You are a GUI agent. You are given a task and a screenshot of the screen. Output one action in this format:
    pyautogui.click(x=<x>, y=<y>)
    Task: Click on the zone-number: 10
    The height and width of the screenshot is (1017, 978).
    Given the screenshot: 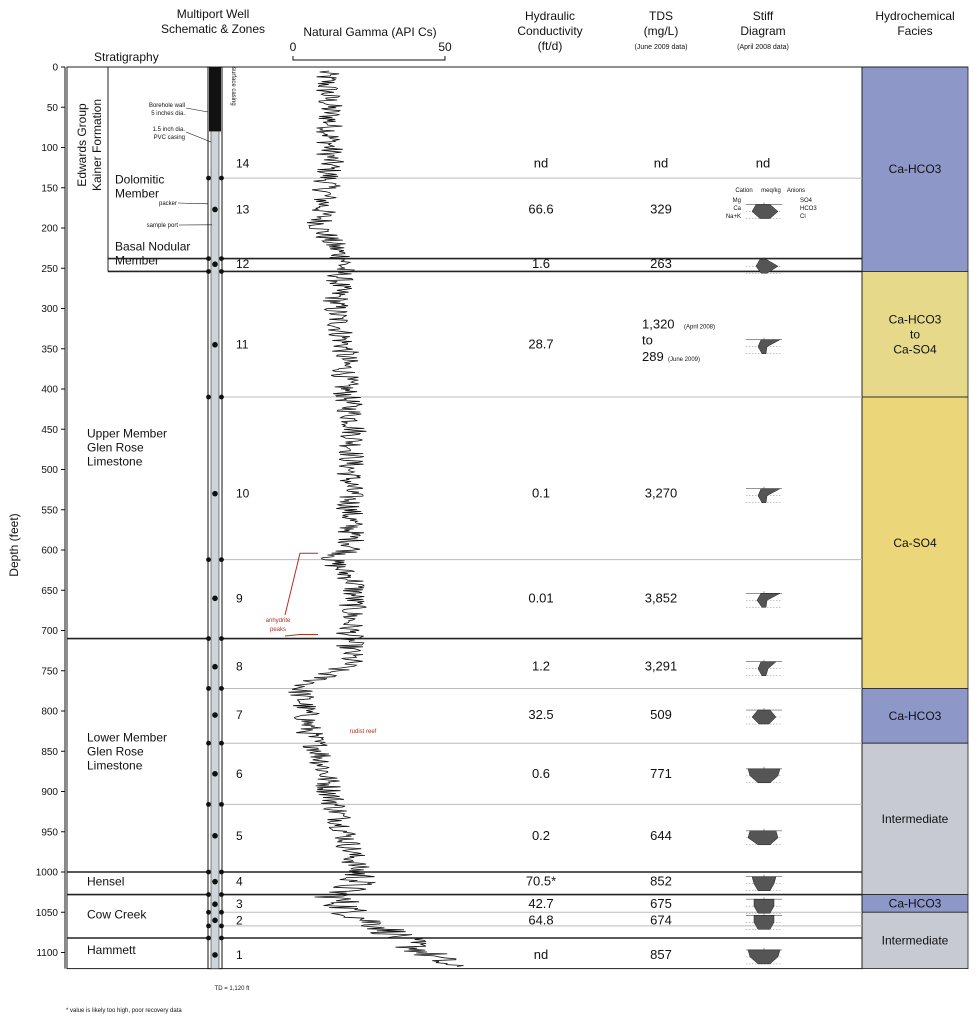 What is the action you would take?
    pyautogui.click(x=243, y=494)
    